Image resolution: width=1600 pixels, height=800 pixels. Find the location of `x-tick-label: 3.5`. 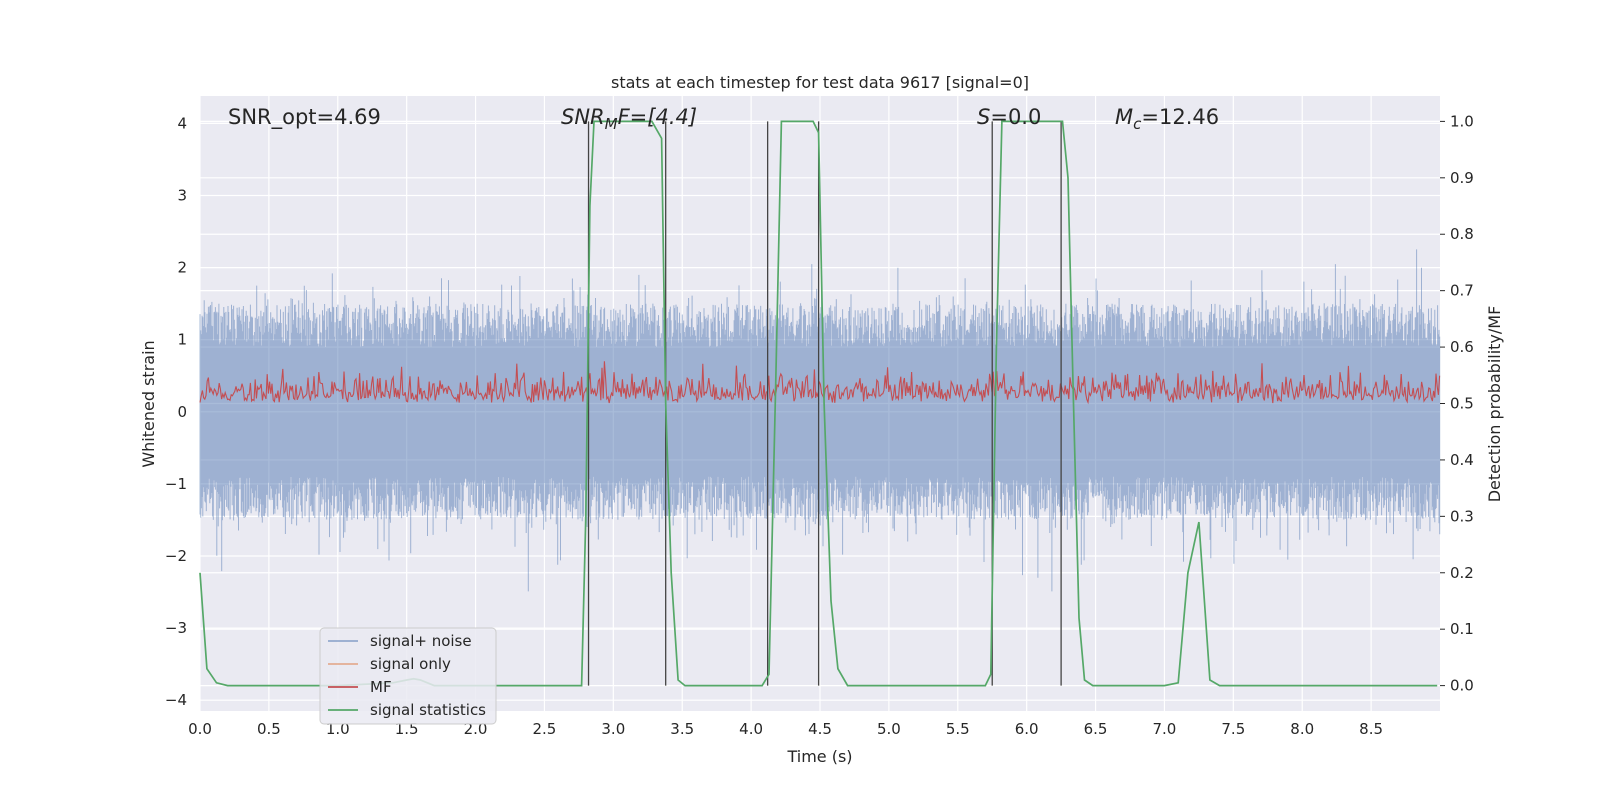

x-tick-label: 3.5 is located at coordinates (682, 729).